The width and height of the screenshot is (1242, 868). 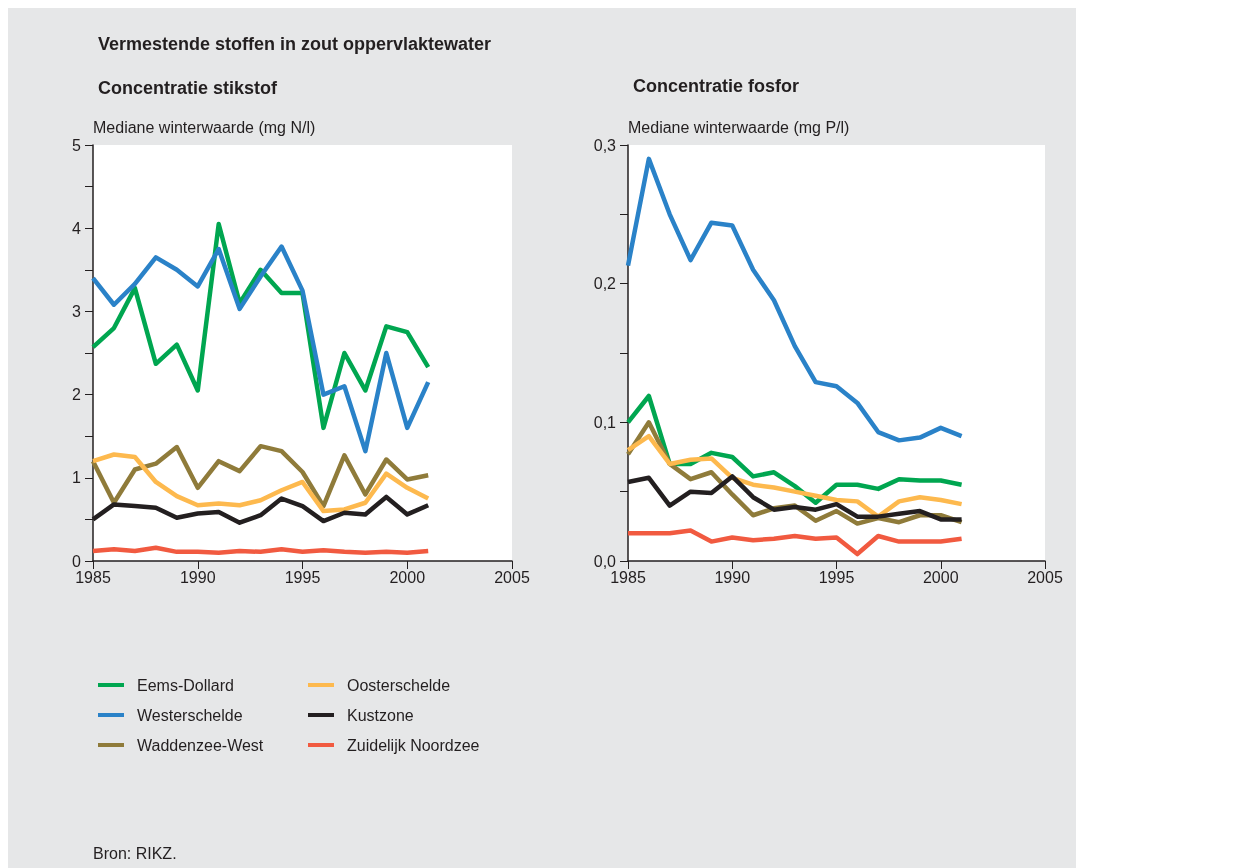 I want to click on legend-label: Oosterschelde, so click(x=399, y=685).